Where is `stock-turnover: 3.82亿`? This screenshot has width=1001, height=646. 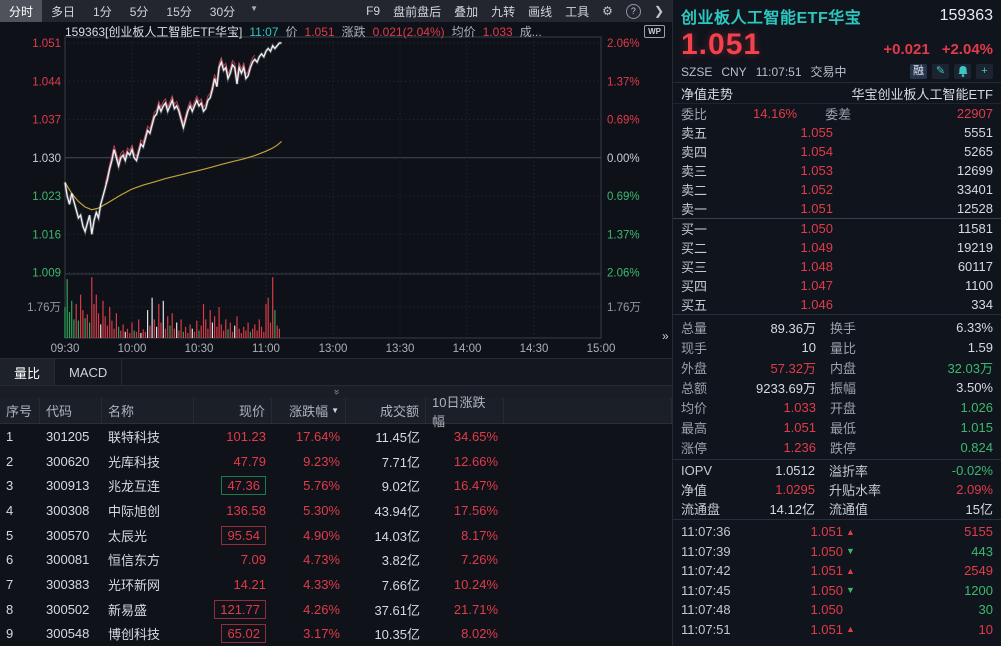
stock-turnover: 3.82亿 is located at coordinates (400, 561).